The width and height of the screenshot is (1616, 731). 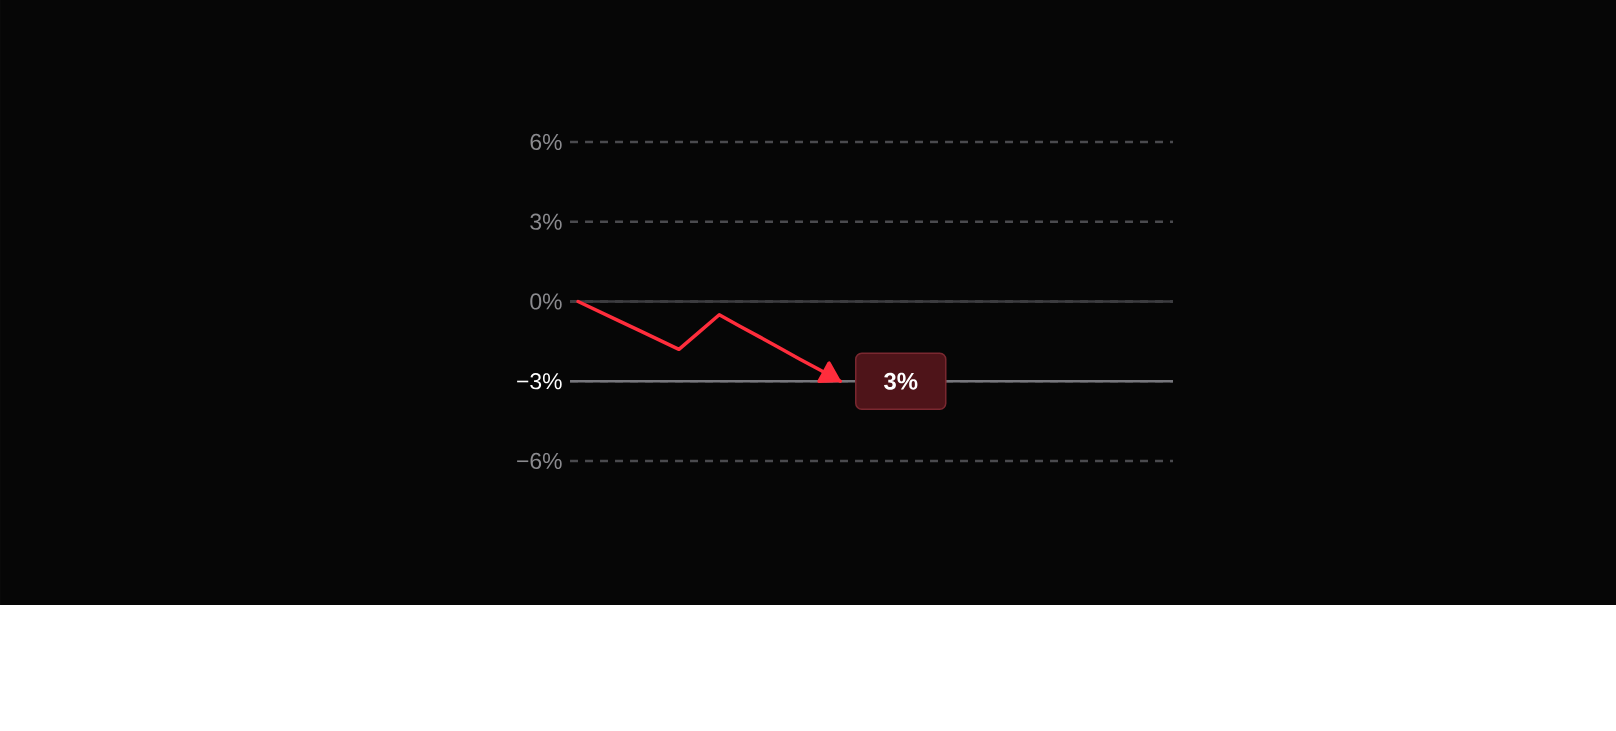 I want to click on annotation: 3%, so click(x=901, y=381).